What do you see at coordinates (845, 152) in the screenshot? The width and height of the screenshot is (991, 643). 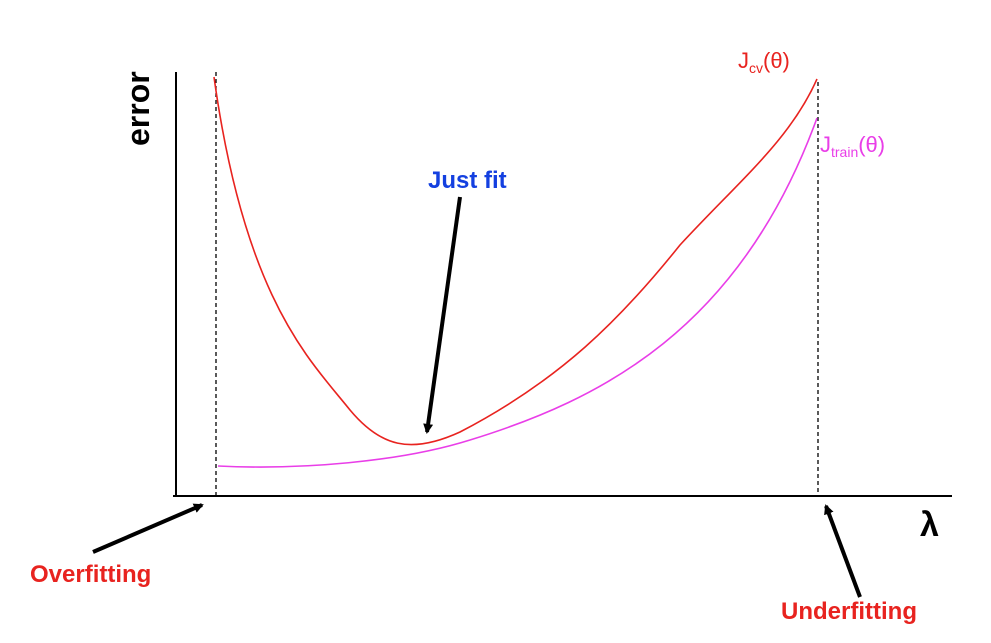 I see `train-label-sub: train` at bounding box center [845, 152].